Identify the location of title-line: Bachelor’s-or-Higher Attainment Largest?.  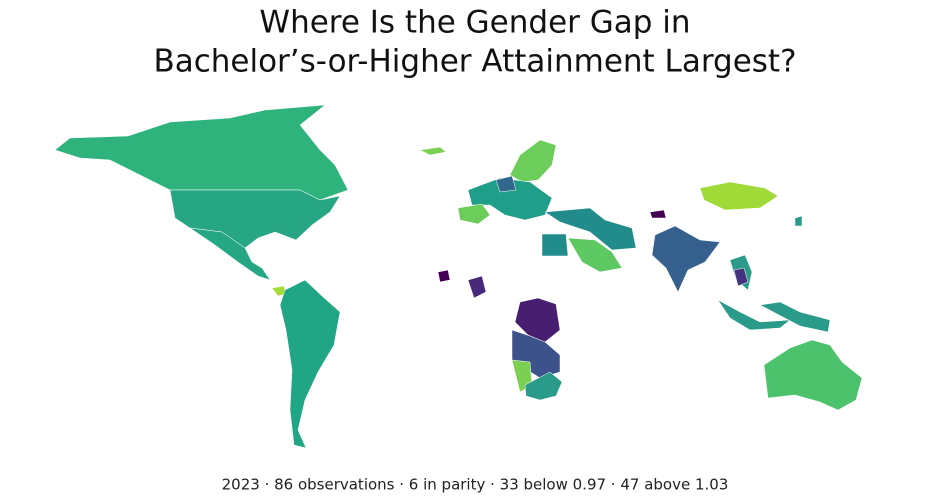
(474, 62).